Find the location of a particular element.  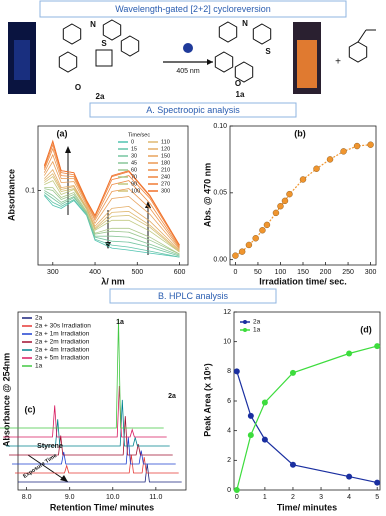

plus: + is located at coordinates (338, 62).